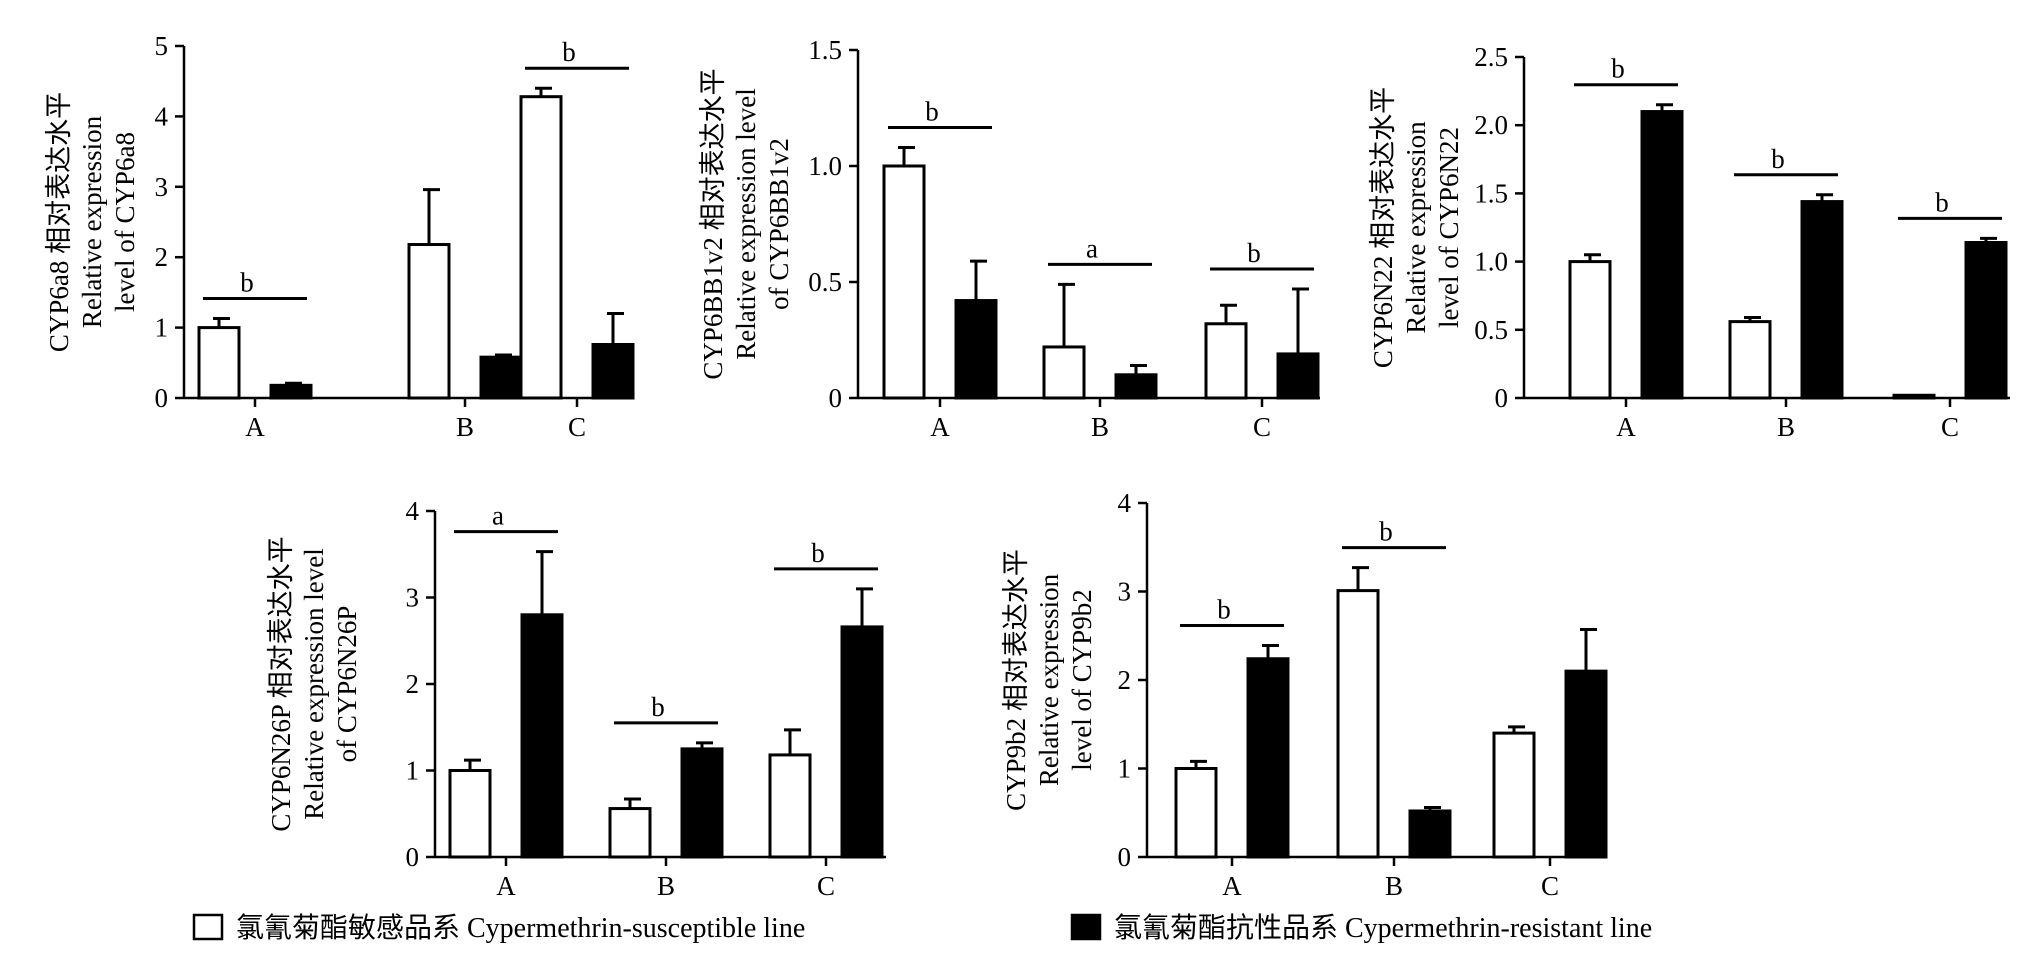  I want to click on y-axis-label-line: of CYP6N26P, so click(347, 684).